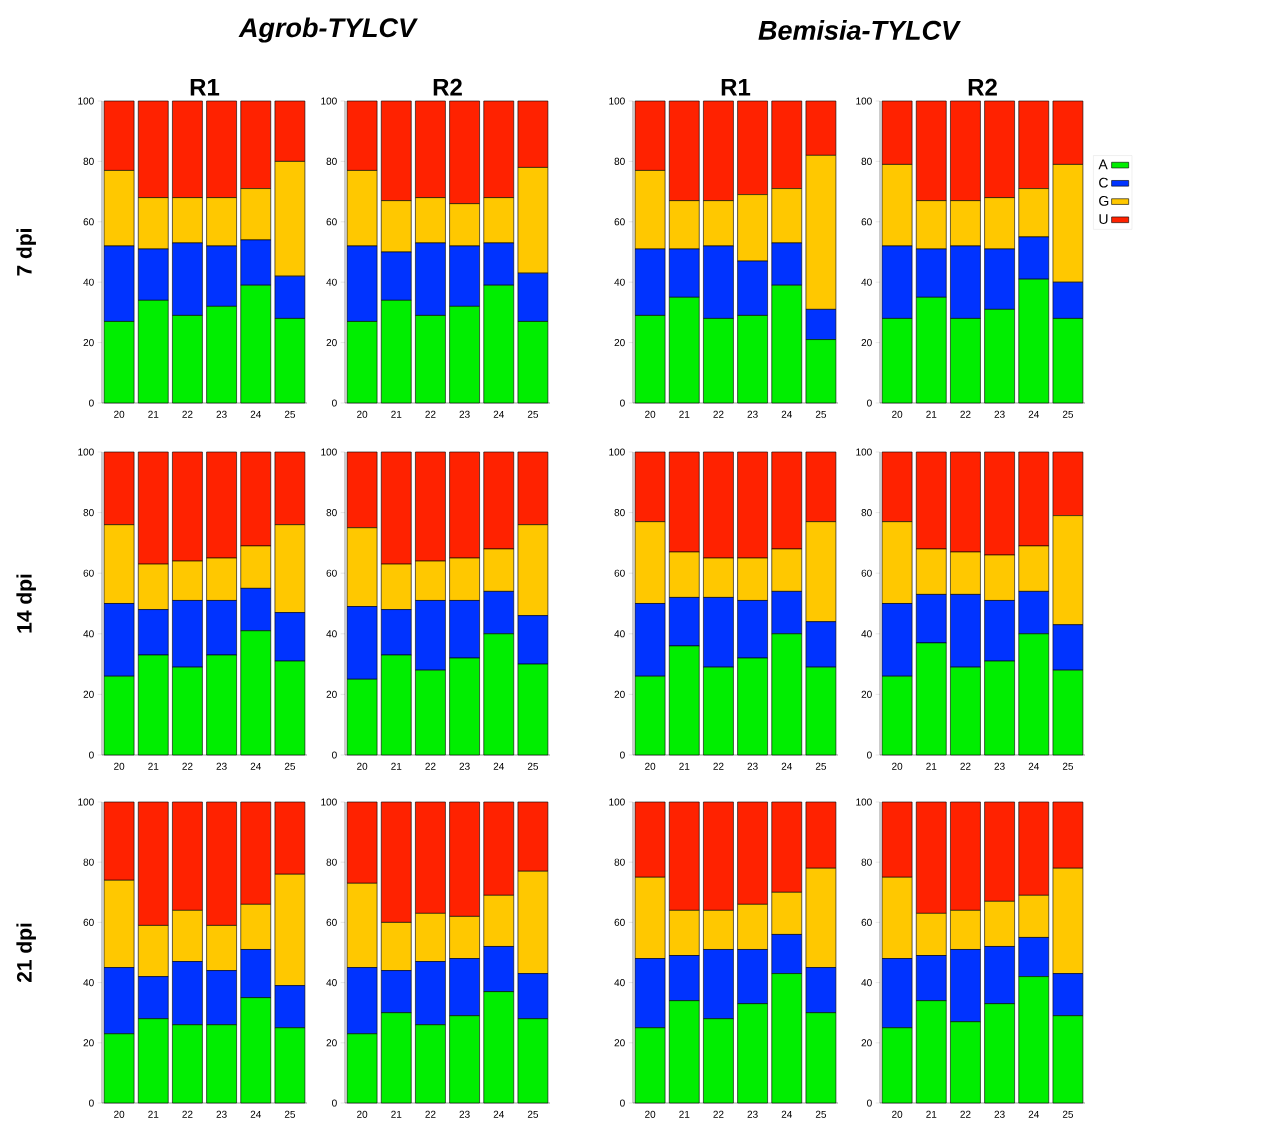 The height and width of the screenshot is (1133, 1271). What do you see at coordinates (328, 30) in the screenshot?
I see `text: Agrob-TYLCV` at bounding box center [328, 30].